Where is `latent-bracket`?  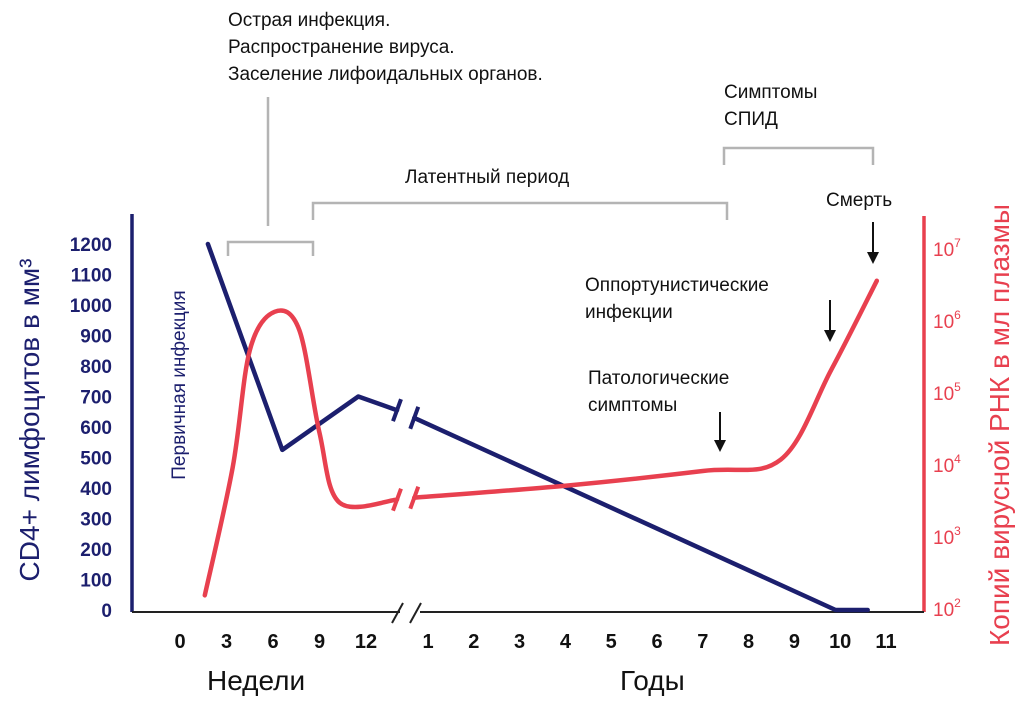 latent-bracket is located at coordinates (520, 210).